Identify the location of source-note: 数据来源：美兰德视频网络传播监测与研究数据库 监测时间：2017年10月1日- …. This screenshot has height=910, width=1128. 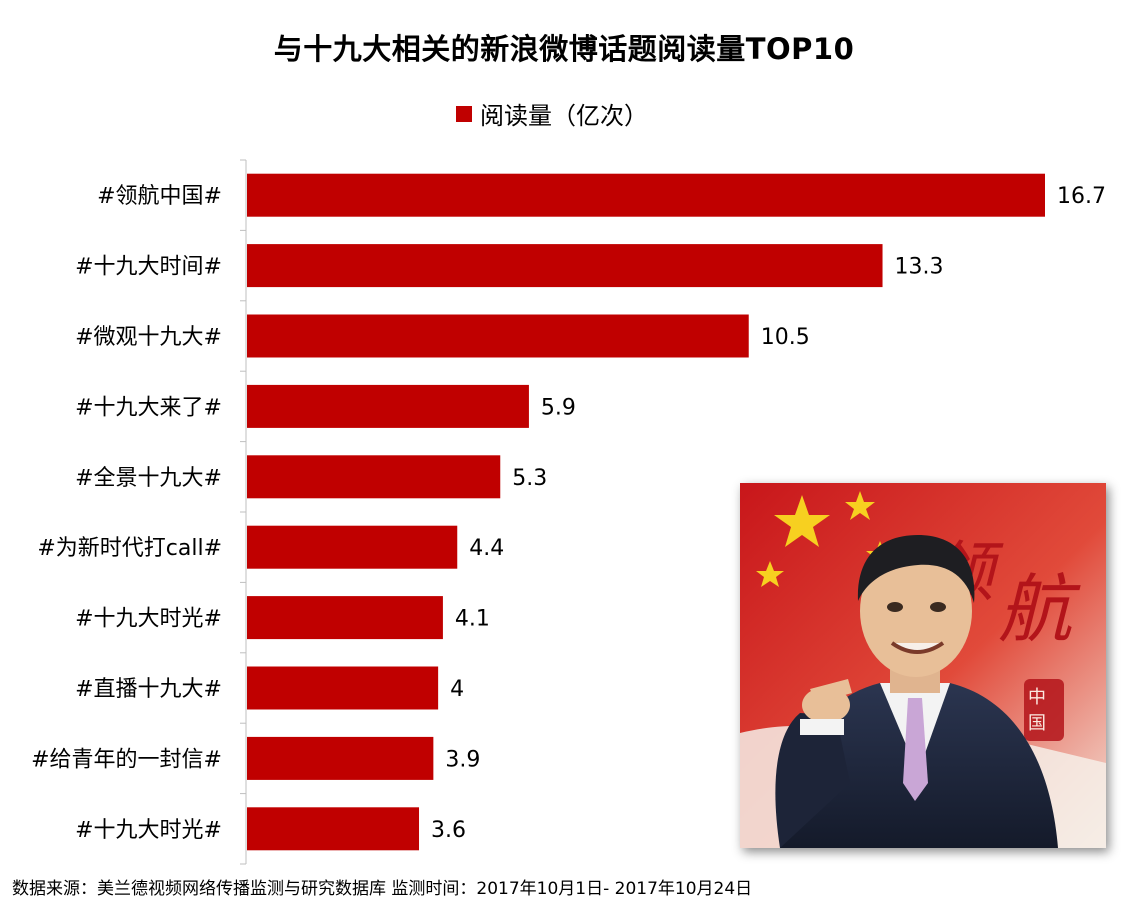
(382, 889).